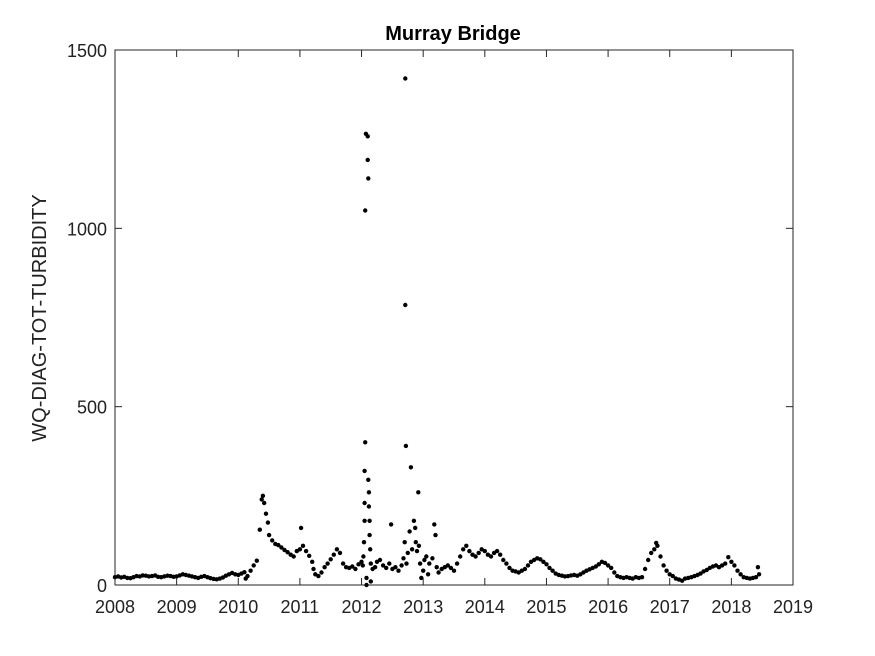 The width and height of the screenshot is (875, 656). I want to click on y-tick-label: 1000, so click(87, 229).